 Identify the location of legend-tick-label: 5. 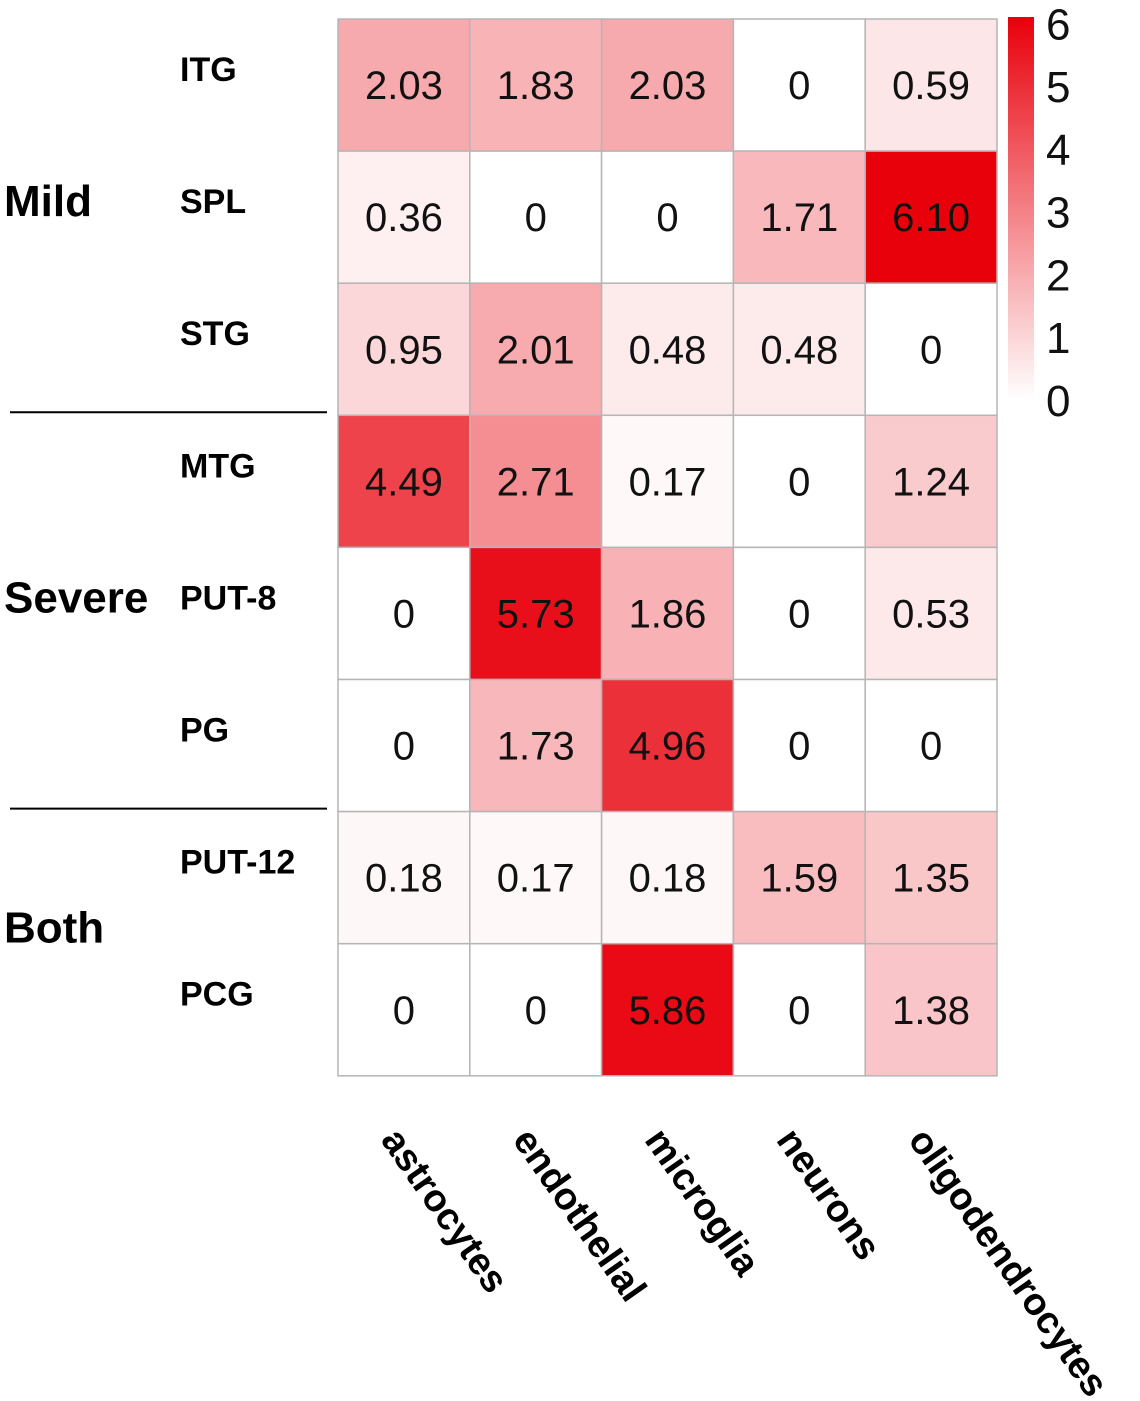
(1058, 87).